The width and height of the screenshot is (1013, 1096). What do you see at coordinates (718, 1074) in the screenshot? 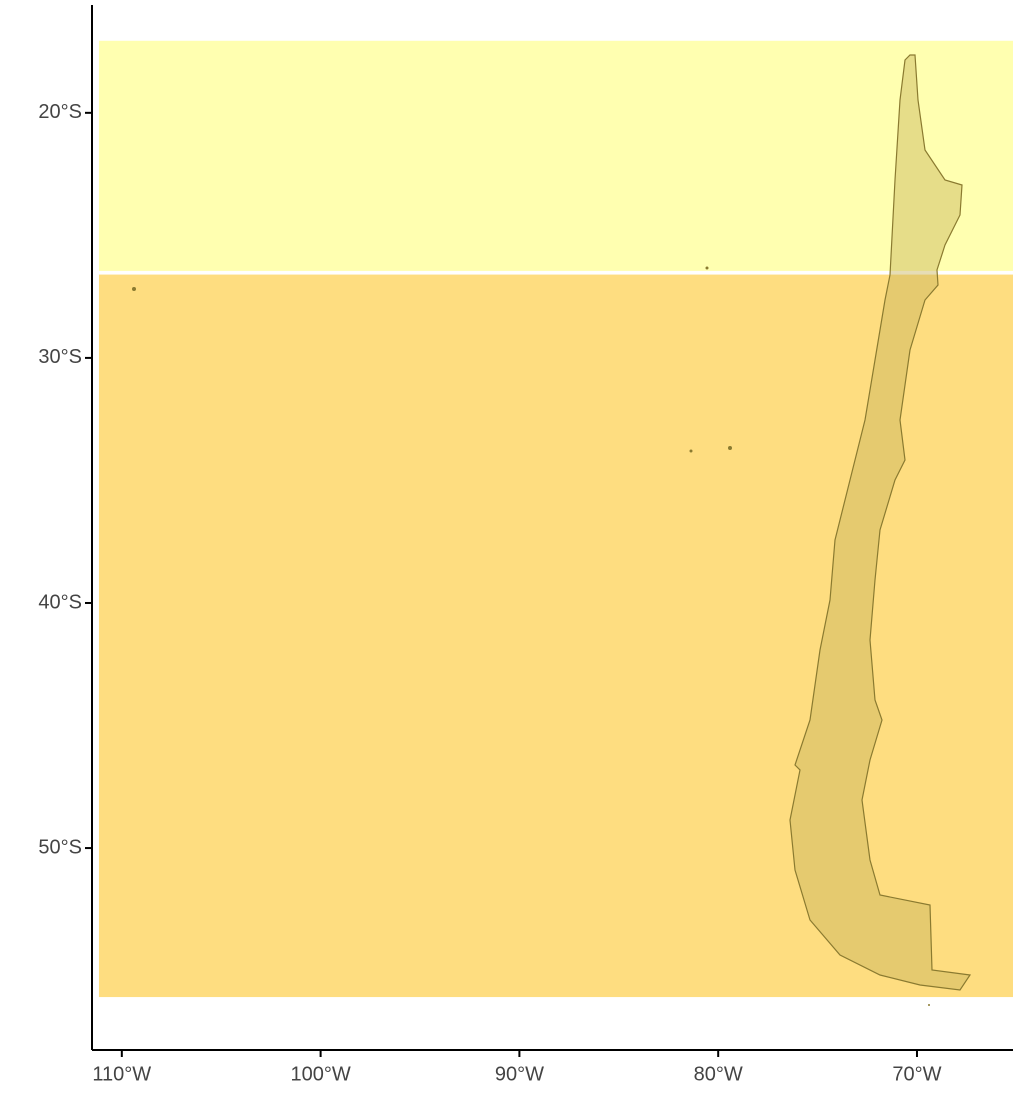
I see `x-tick-label: 80°W` at bounding box center [718, 1074].